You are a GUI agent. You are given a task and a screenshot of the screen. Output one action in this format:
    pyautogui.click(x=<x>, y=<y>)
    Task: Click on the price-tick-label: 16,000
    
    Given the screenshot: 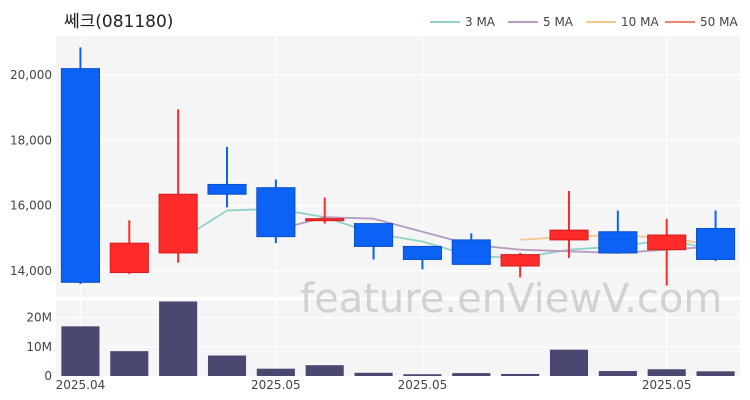 What is the action you would take?
    pyautogui.click(x=31, y=206)
    